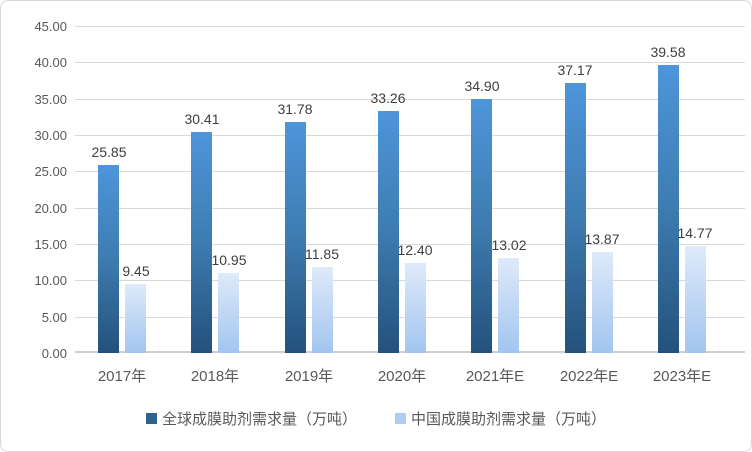  I want to click on y-axis-tick-label: 25.00, so click(50, 171).